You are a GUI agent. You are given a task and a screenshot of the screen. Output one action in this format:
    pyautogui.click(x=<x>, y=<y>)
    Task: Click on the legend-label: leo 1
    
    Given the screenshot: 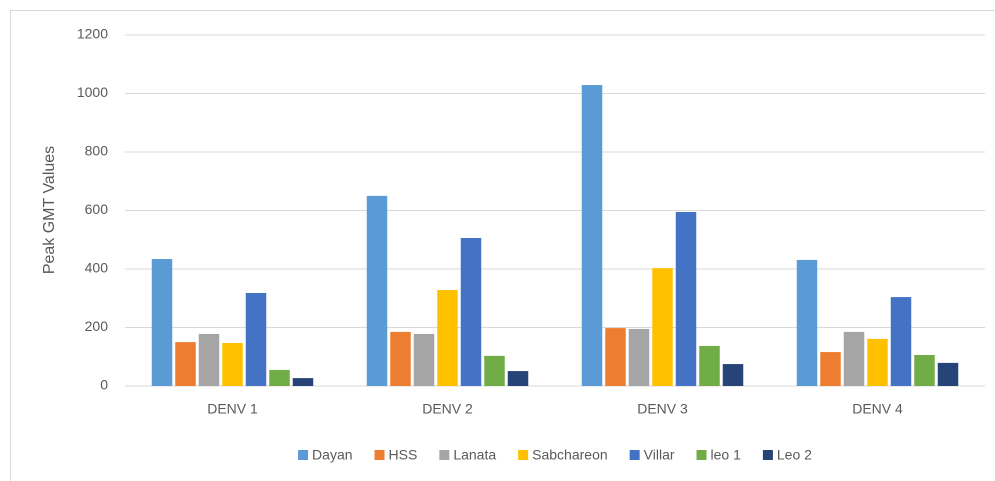 What is the action you would take?
    pyautogui.click(x=726, y=455)
    